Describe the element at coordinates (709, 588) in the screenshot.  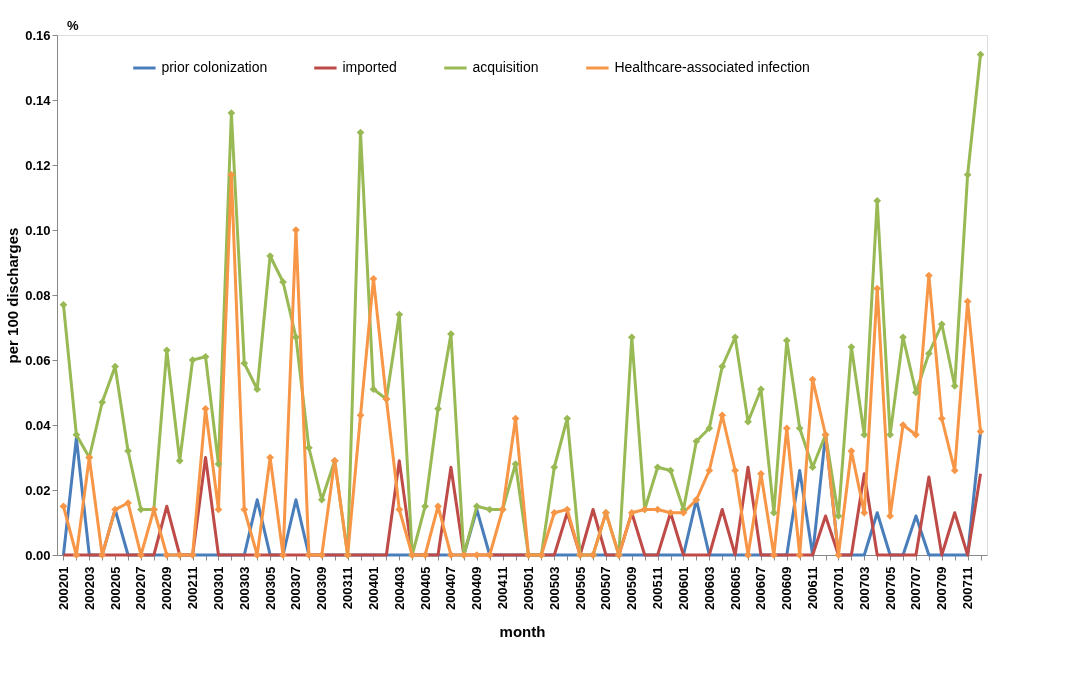
I see `x-tick-label: 200603` at that location.